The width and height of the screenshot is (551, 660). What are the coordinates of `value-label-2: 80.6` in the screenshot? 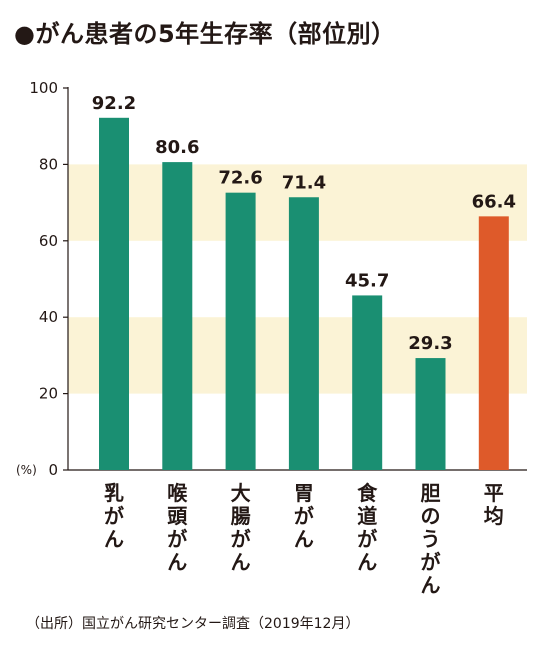 It's located at (177, 147).